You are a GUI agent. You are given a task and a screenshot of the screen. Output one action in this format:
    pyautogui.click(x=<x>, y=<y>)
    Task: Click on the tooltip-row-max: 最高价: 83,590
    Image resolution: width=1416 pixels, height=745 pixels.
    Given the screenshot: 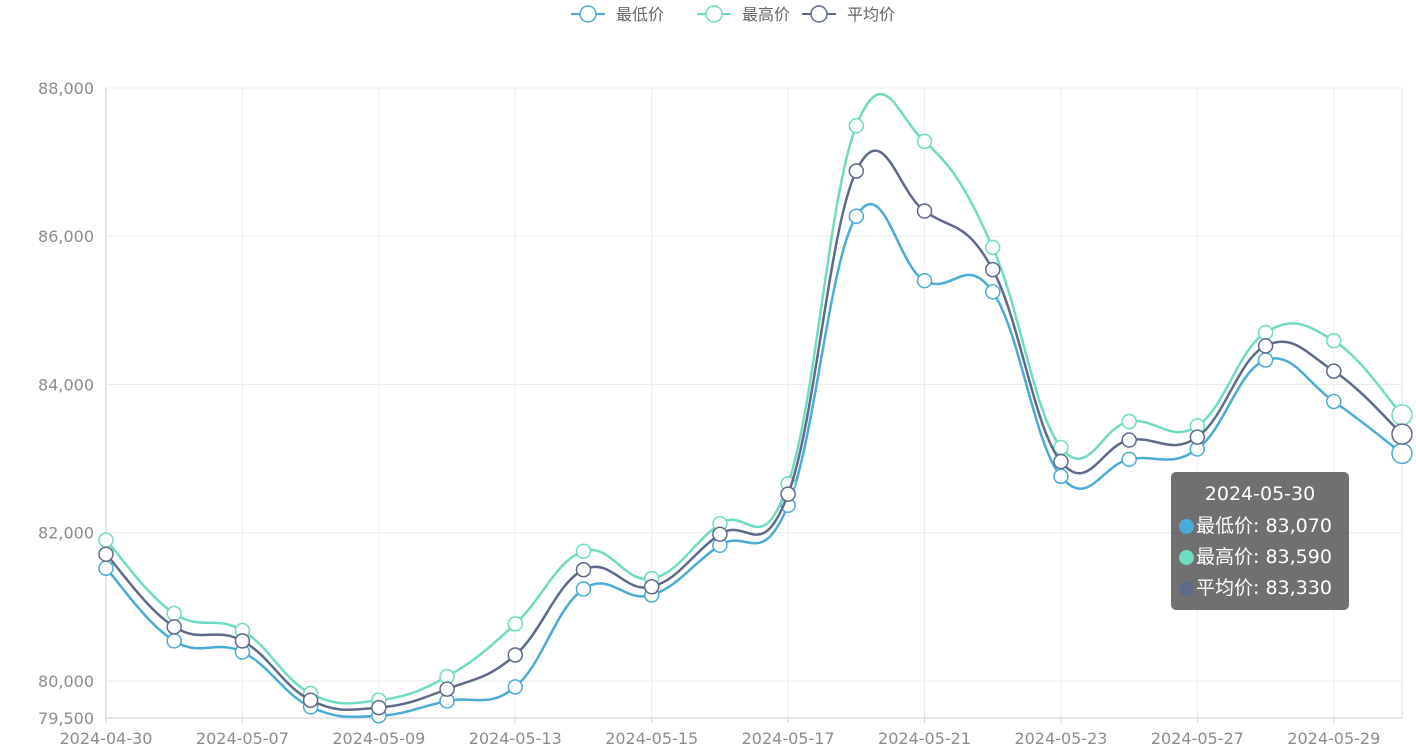 What is the action you would take?
    pyautogui.click(x=1260, y=557)
    